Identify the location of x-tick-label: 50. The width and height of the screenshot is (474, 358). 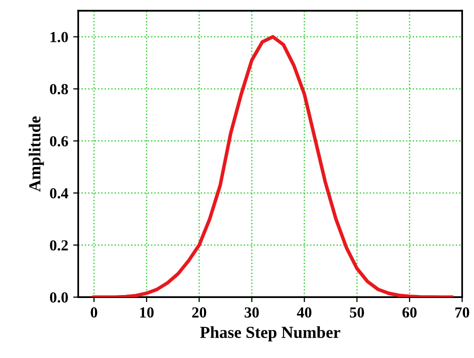
(357, 312).